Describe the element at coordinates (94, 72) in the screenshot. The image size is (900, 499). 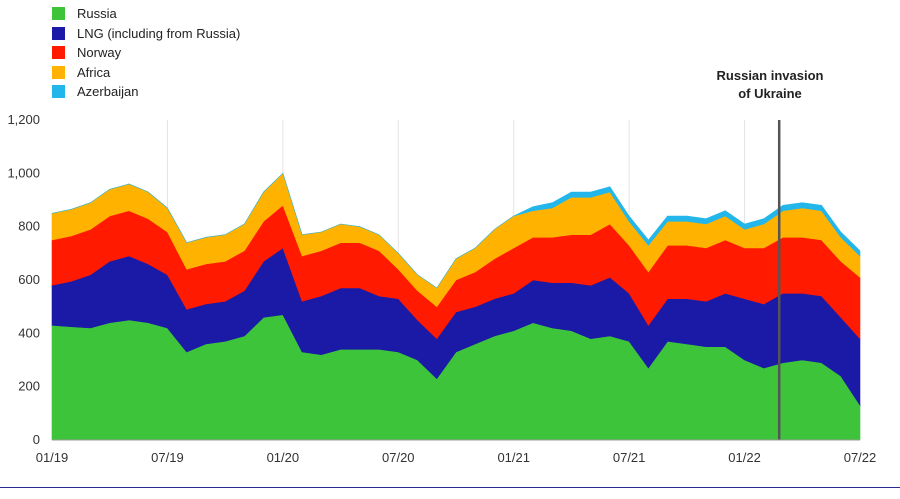
I see `legend-label-africa: Africa` at that location.